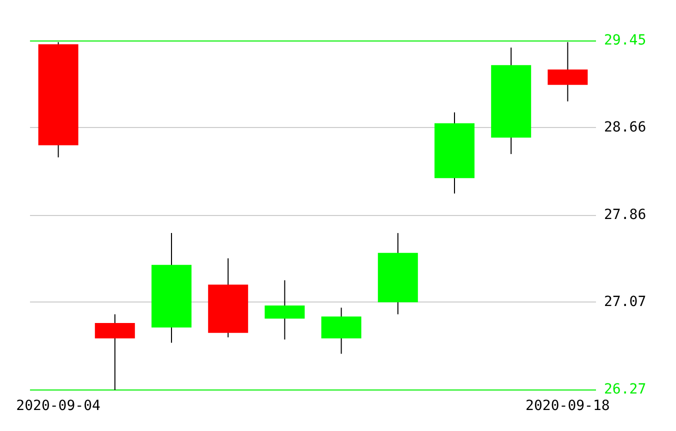  I want to click on y-tick-label: 27.07, so click(625, 302).